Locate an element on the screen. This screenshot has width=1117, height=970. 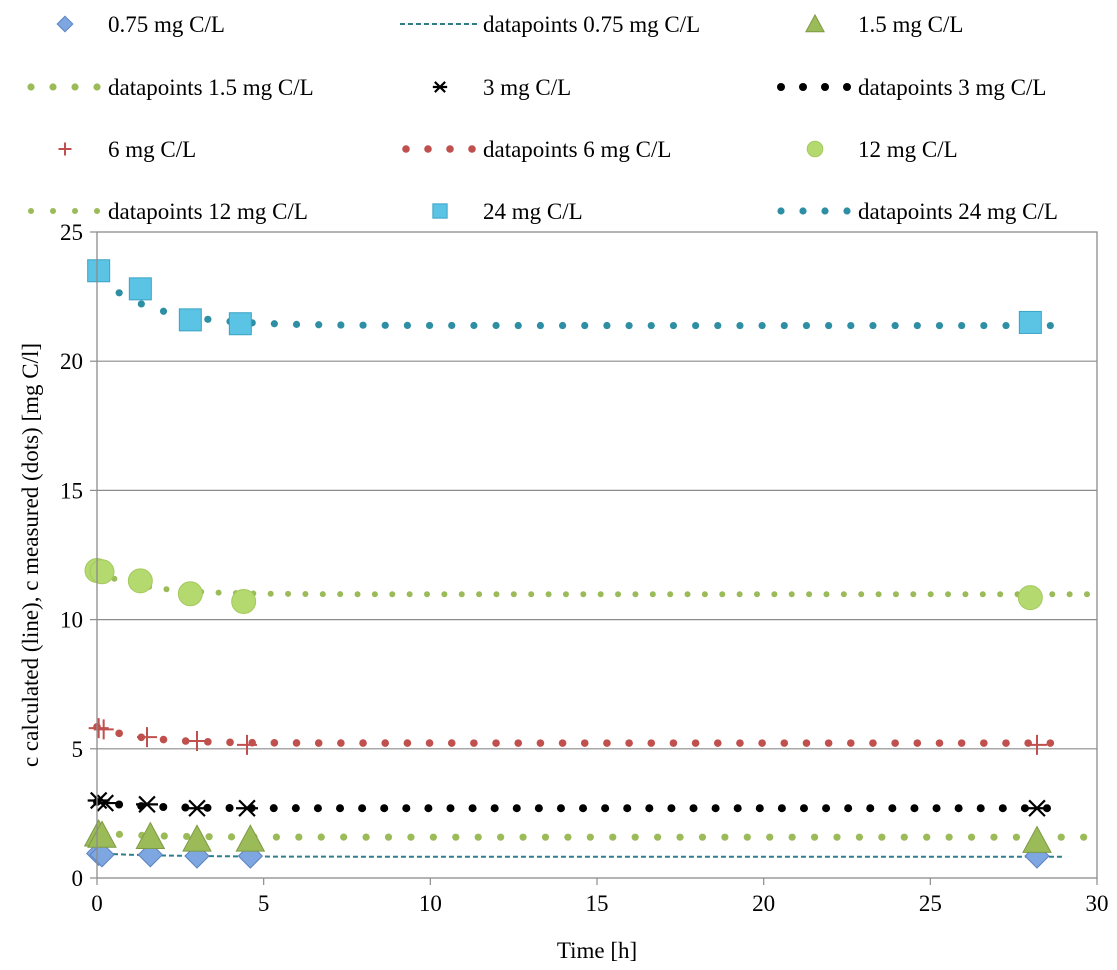
y-tick-label: 0 is located at coordinates (78, 878).